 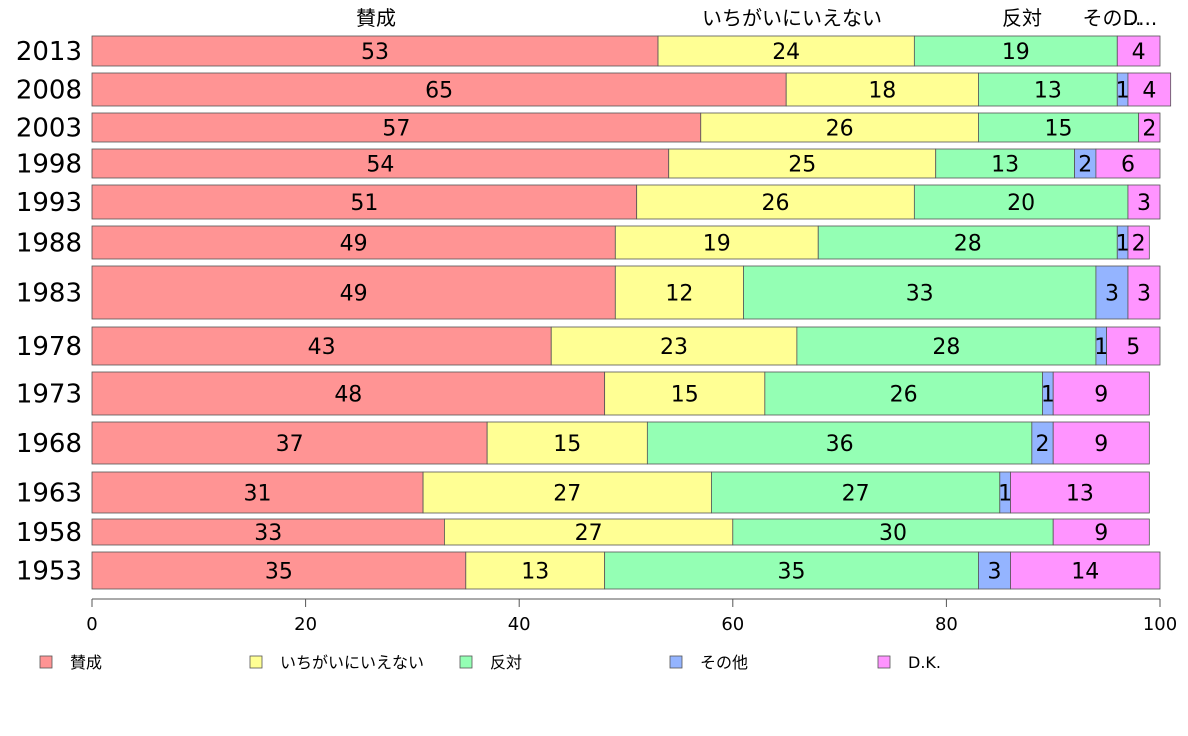 What do you see at coordinates (994, 572) in the screenshot?
I see `bar-value-label-1953-series-3: 3` at bounding box center [994, 572].